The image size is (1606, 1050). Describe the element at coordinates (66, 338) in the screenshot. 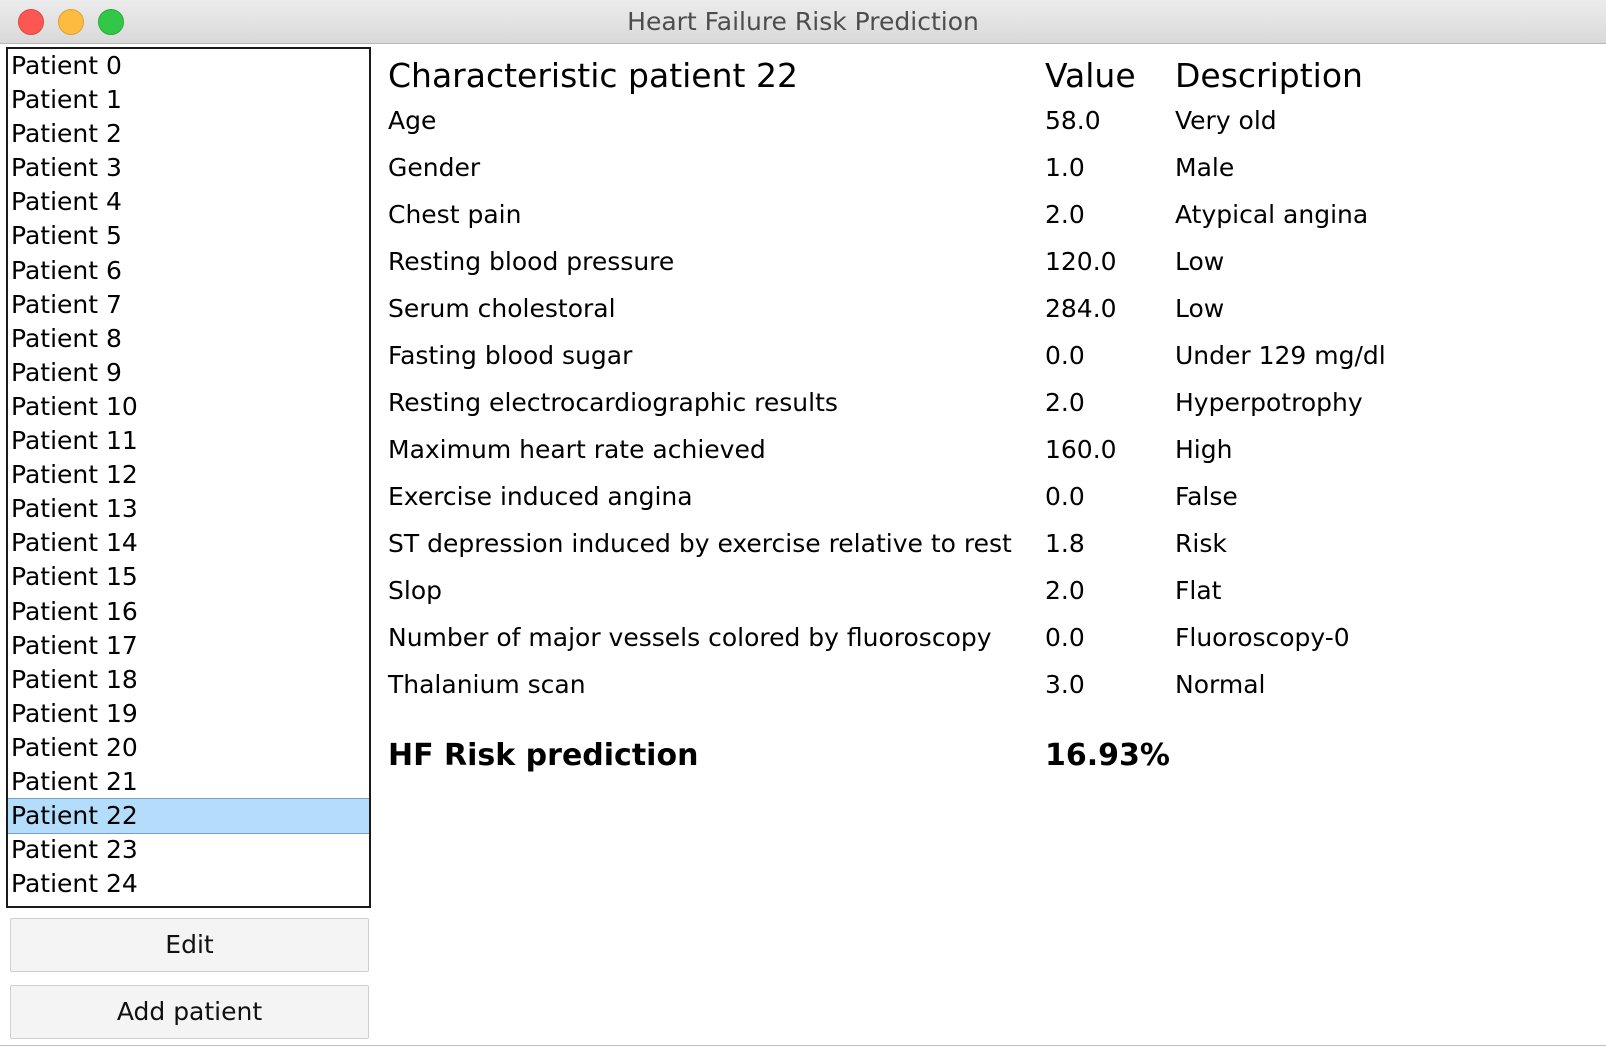

I see `patient-list-item: Patient 8` at that location.